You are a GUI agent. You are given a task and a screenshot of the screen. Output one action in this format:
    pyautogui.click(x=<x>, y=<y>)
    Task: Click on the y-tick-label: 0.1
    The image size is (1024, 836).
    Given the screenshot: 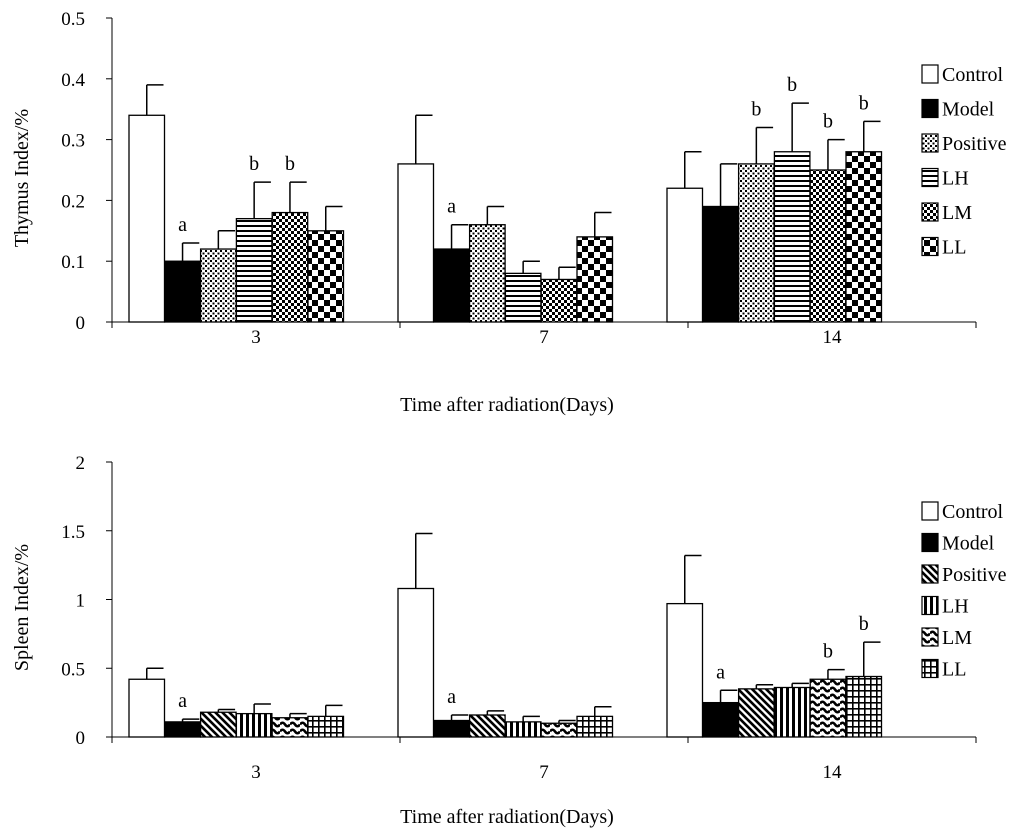 What is the action you would take?
    pyautogui.click(x=73, y=262)
    